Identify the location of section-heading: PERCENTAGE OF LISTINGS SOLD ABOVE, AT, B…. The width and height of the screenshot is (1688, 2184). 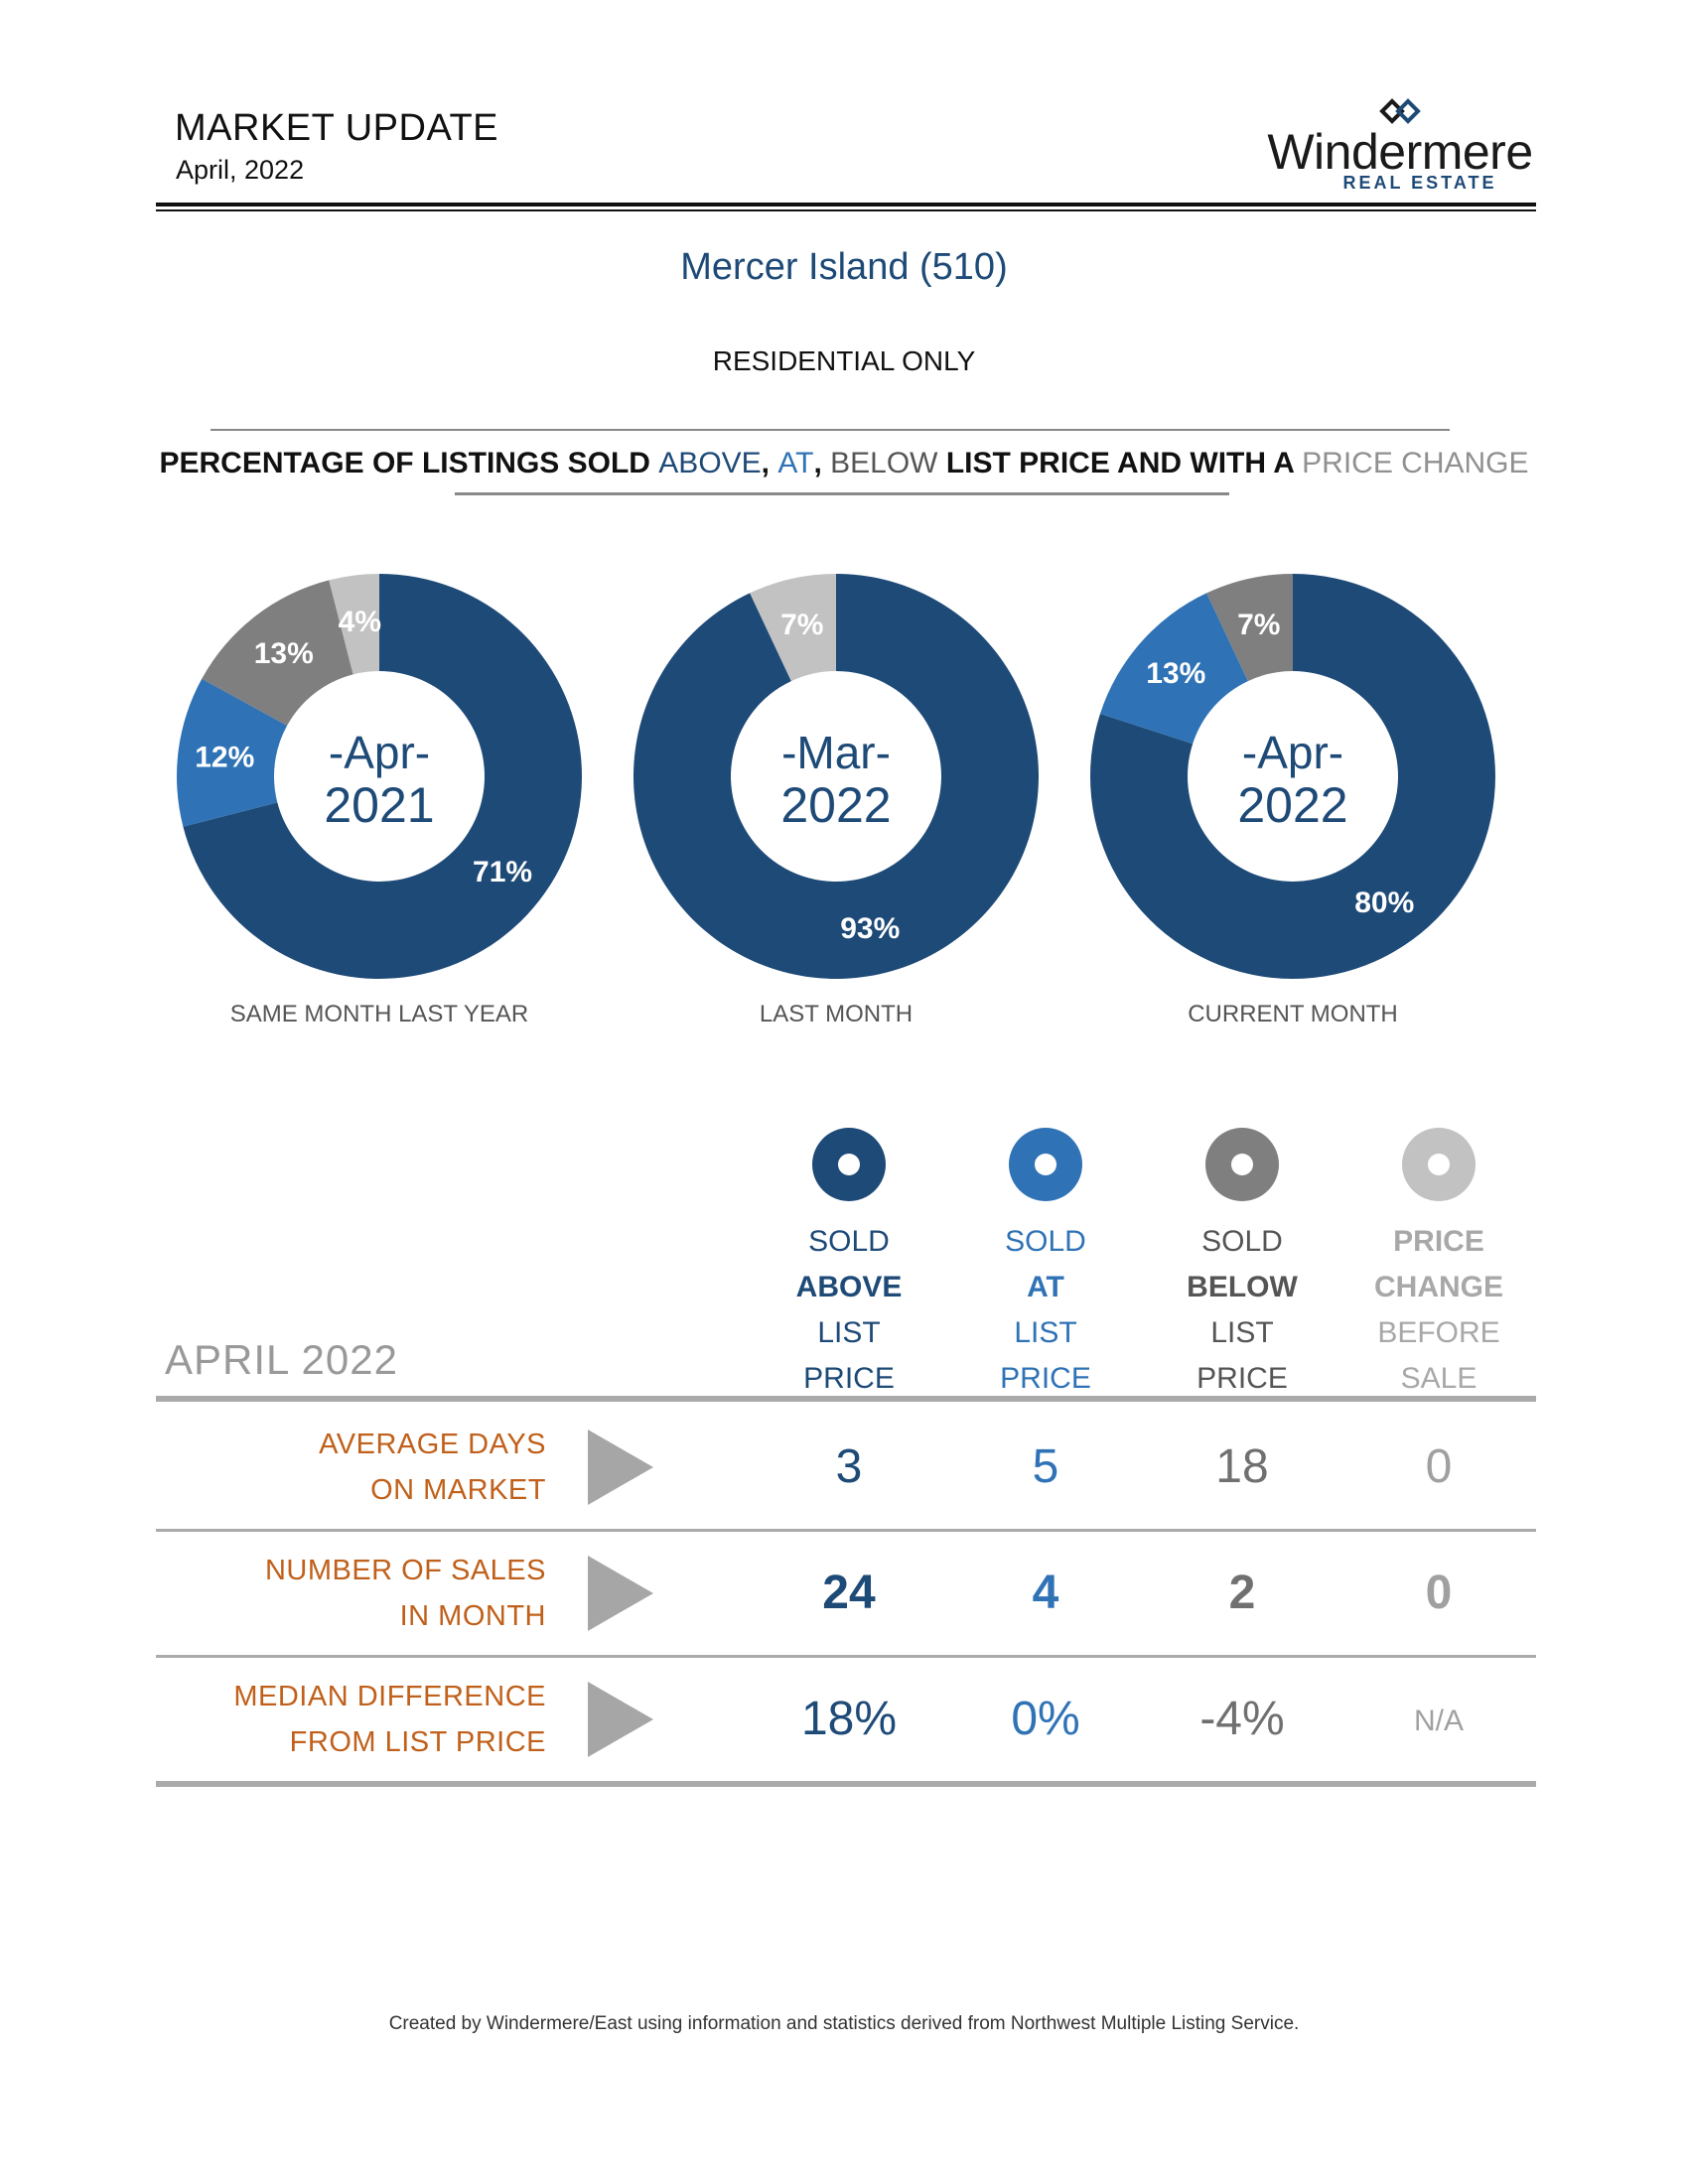
(844, 463).